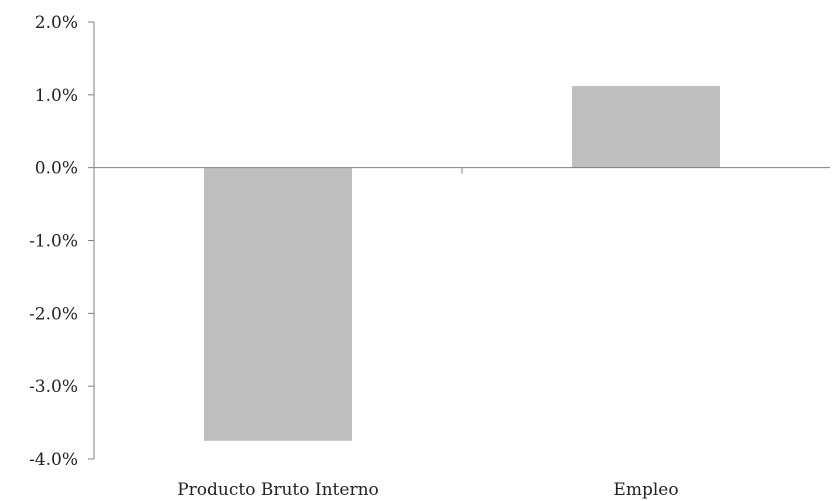 The width and height of the screenshot is (832, 501). What do you see at coordinates (53, 460) in the screenshot?
I see `y-tick-label: -4.0%` at bounding box center [53, 460].